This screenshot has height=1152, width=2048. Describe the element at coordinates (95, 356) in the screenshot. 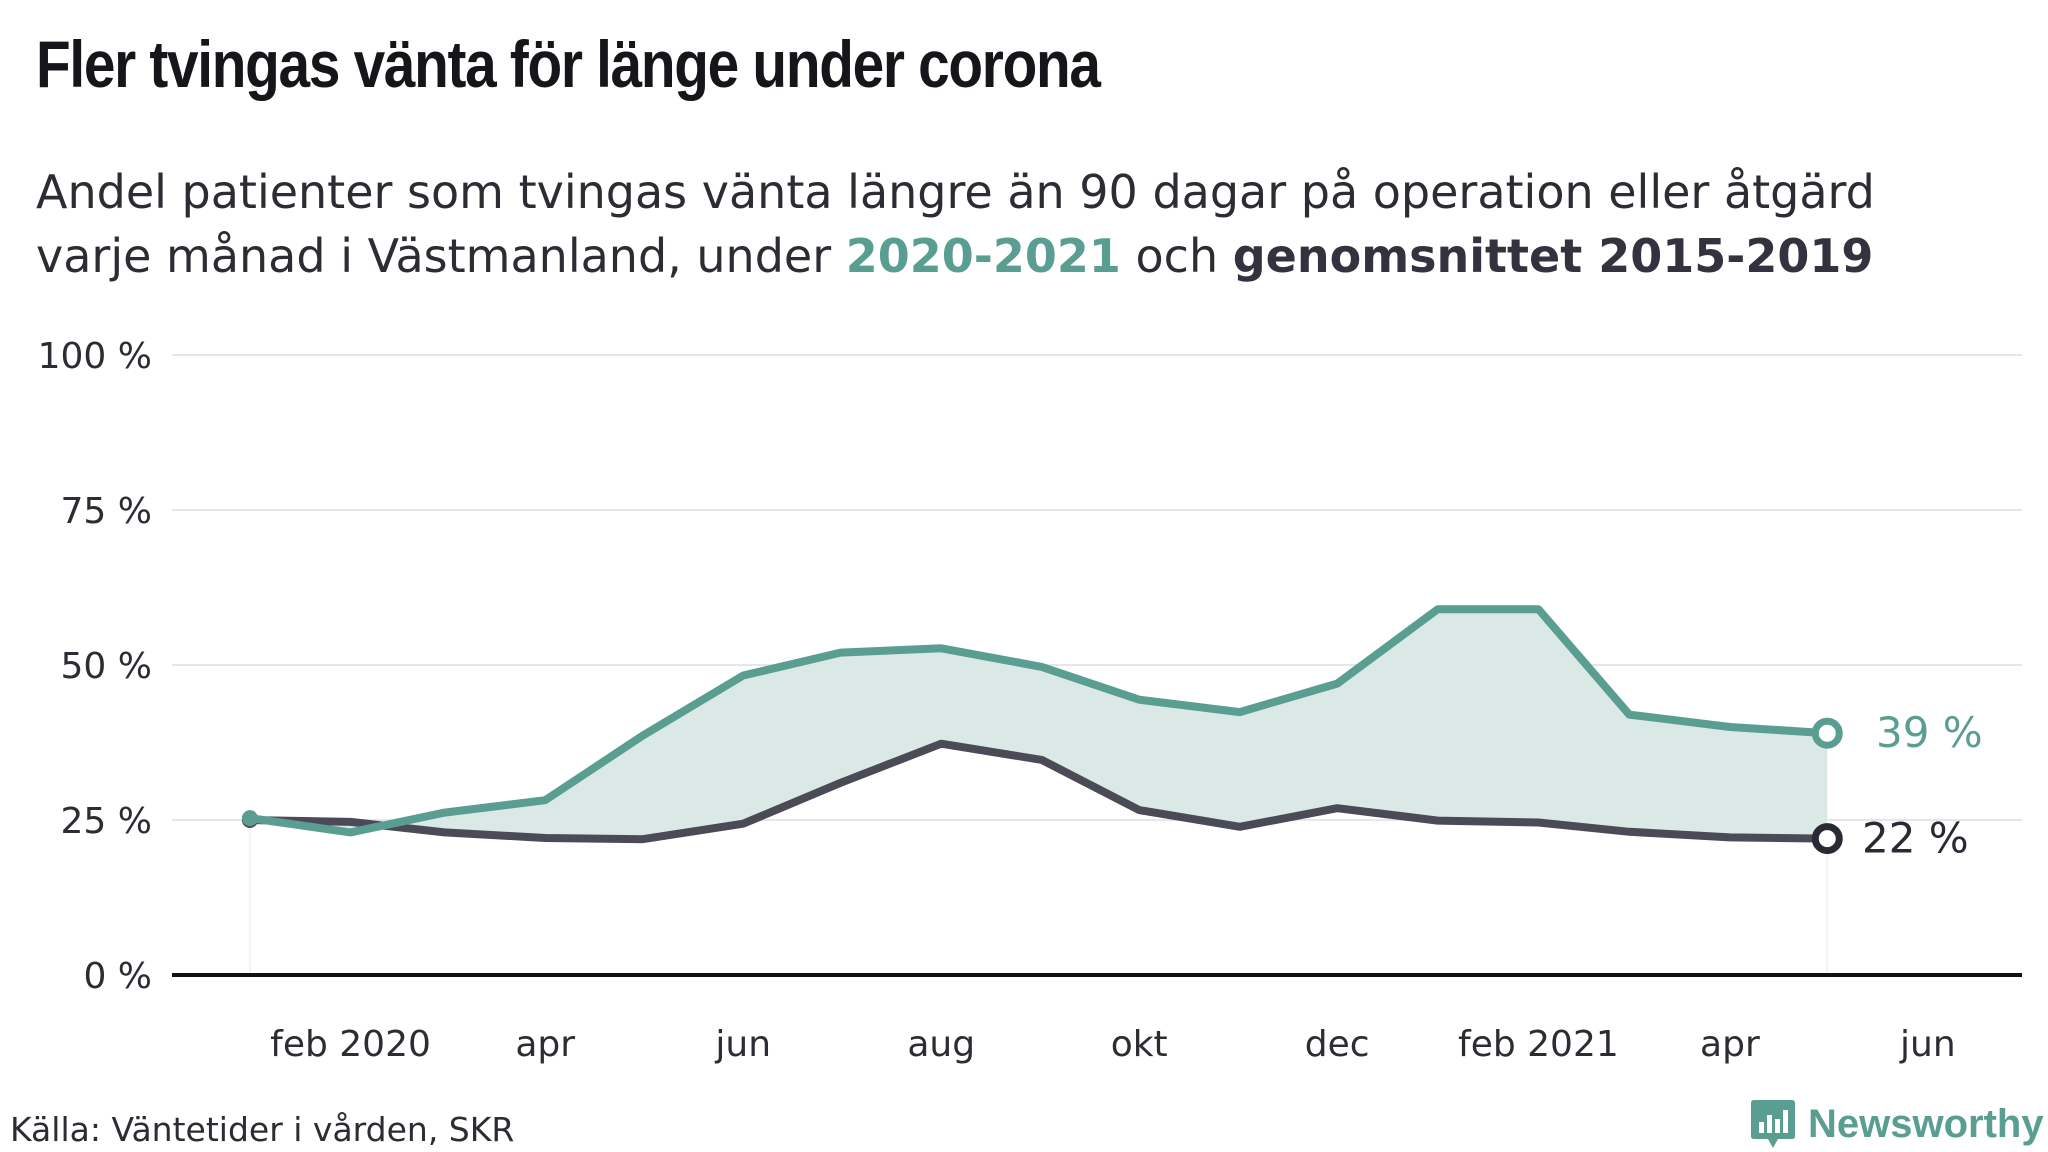

I see `y-tick-label: 100 %` at that location.